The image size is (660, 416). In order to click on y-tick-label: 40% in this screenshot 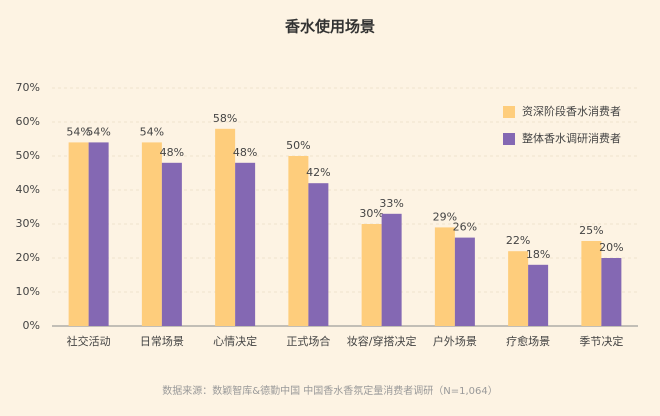, I will do `click(28, 189)`.